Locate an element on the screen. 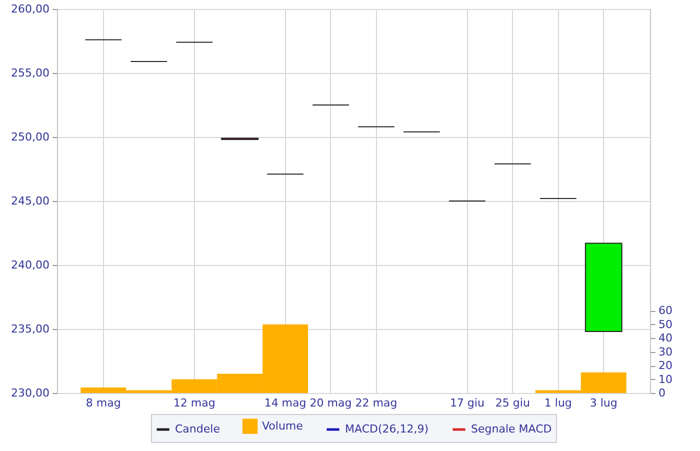 This screenshot has height=451, width=700. y2-tick-label: 40 is located at coordinates (665, 338).